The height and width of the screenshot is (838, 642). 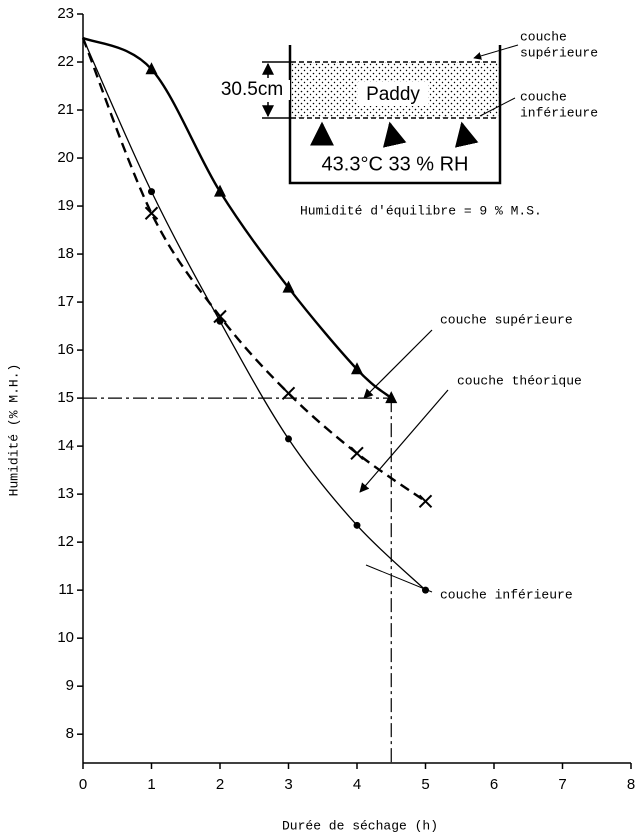 What do you see at coordinates (65, 109) in the screenshot?
I see `y-tick-label: 21` at bounding box center [65, 109].